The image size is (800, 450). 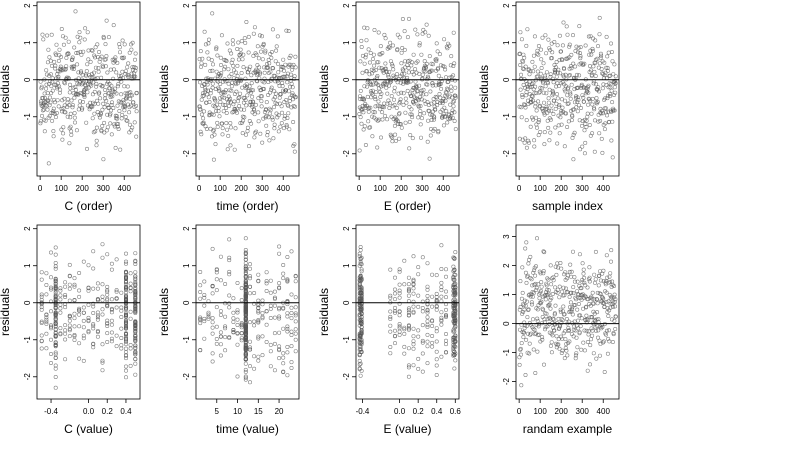 I want to click on y-axis-title: residuals, so click(x=324, y=312).